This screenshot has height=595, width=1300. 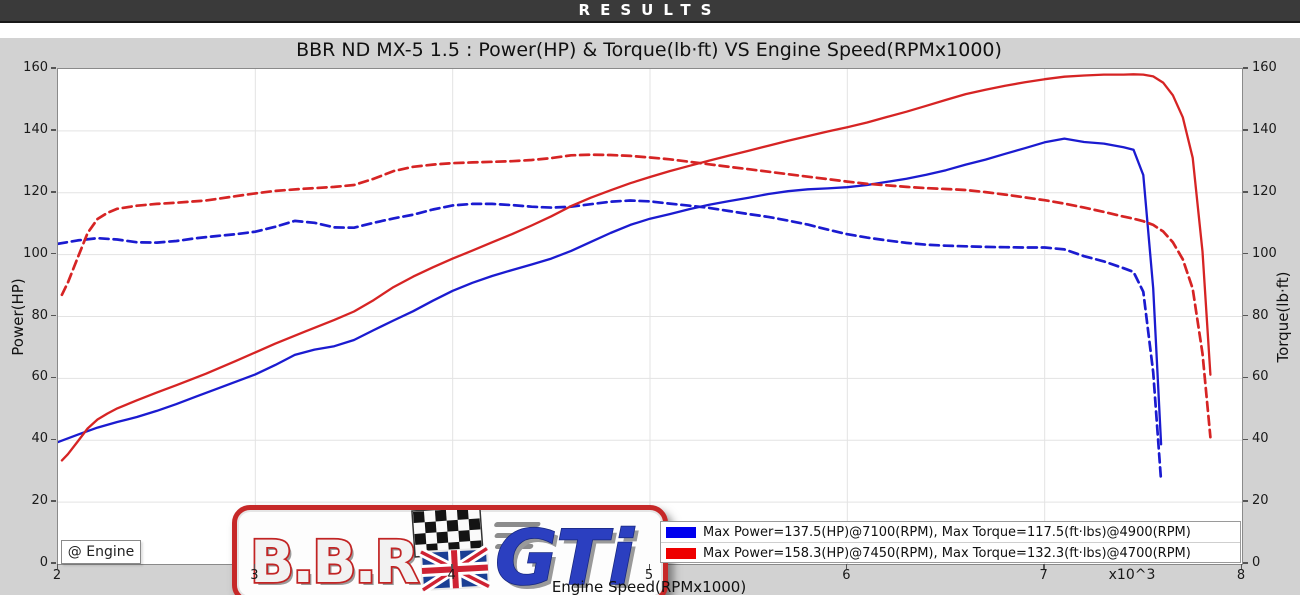 I want to click on gti-text: GTi, so click(x=565, y=554).